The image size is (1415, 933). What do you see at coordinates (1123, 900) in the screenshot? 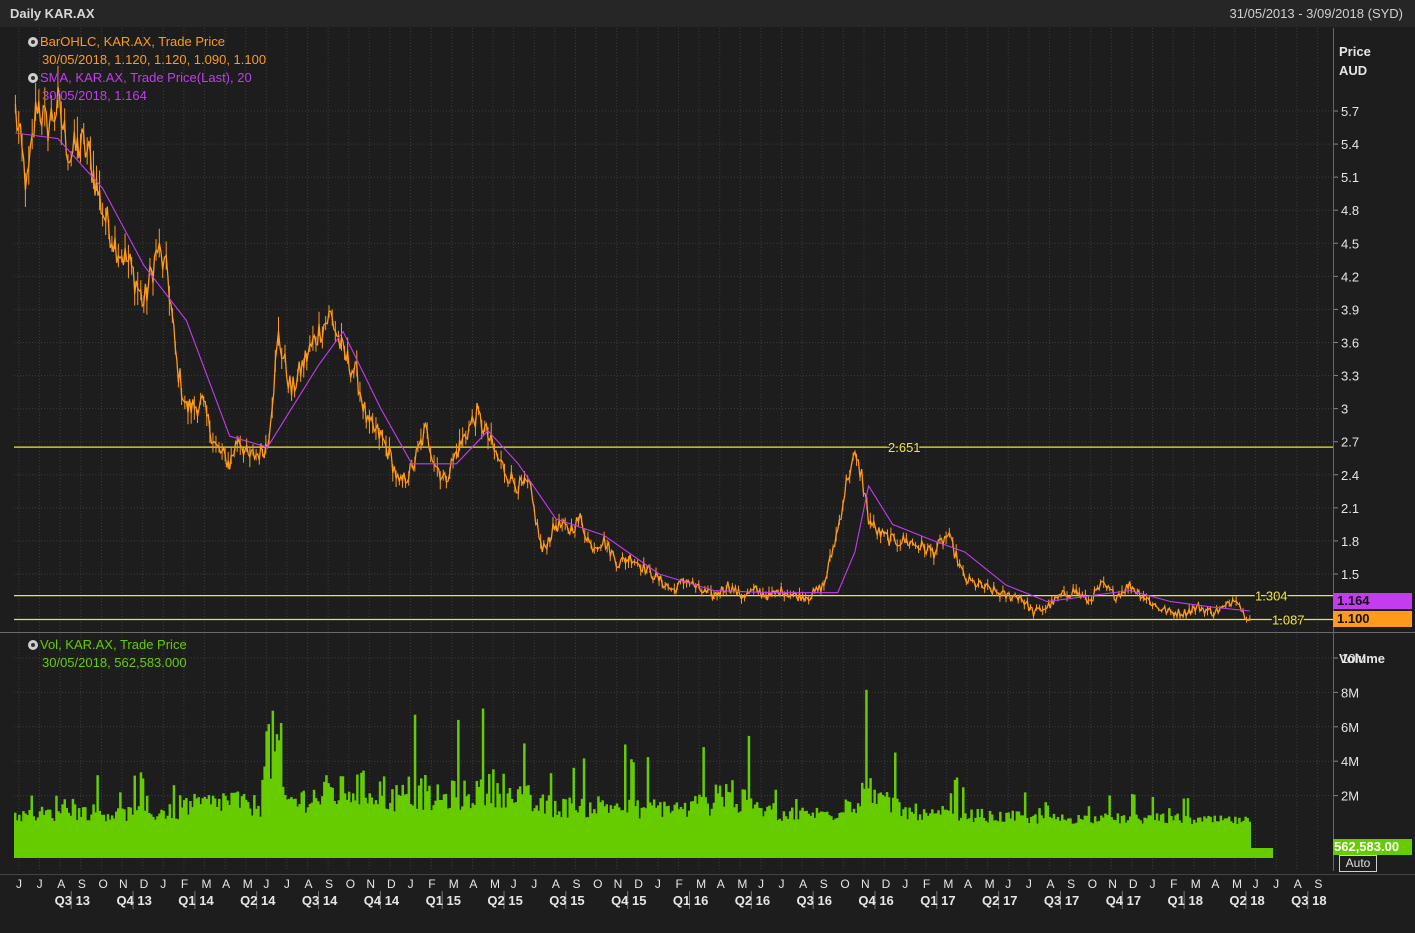
I see `quarter-label: Q4 17` at bounding box center [1123, 900].